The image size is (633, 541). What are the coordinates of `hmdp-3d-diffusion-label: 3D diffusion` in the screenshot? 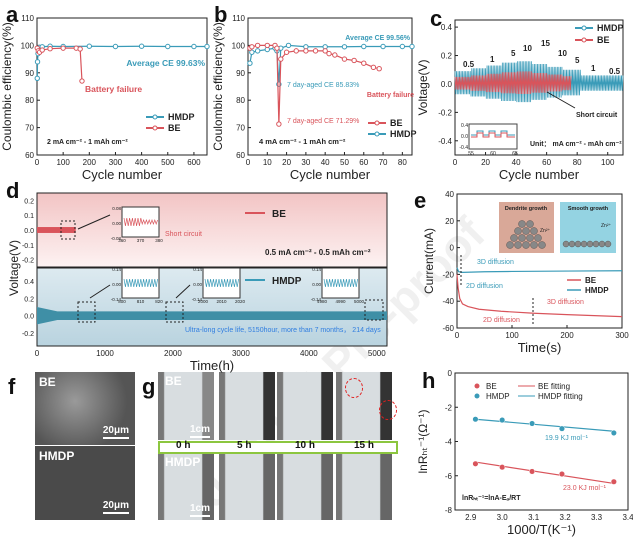 It's located at (495, 262).